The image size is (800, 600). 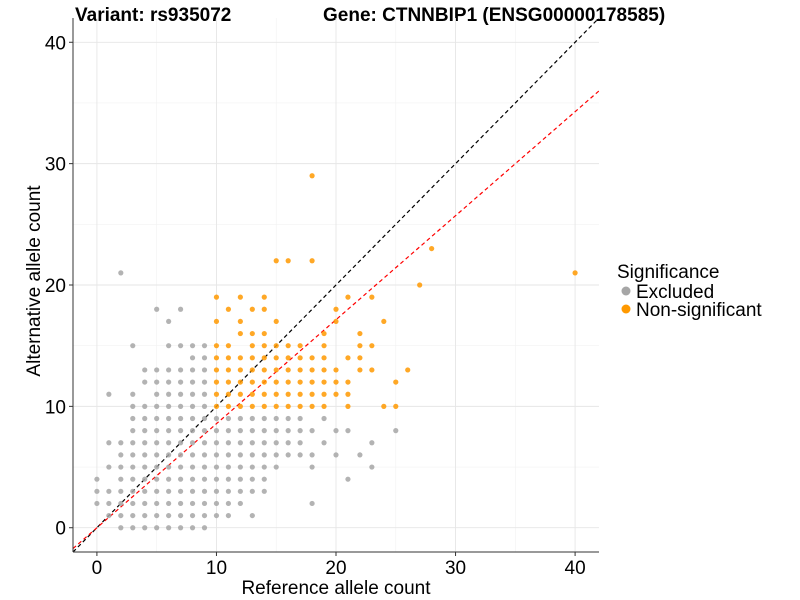 I want to click on x-tick-label: 10, so click(x=216, y=568).